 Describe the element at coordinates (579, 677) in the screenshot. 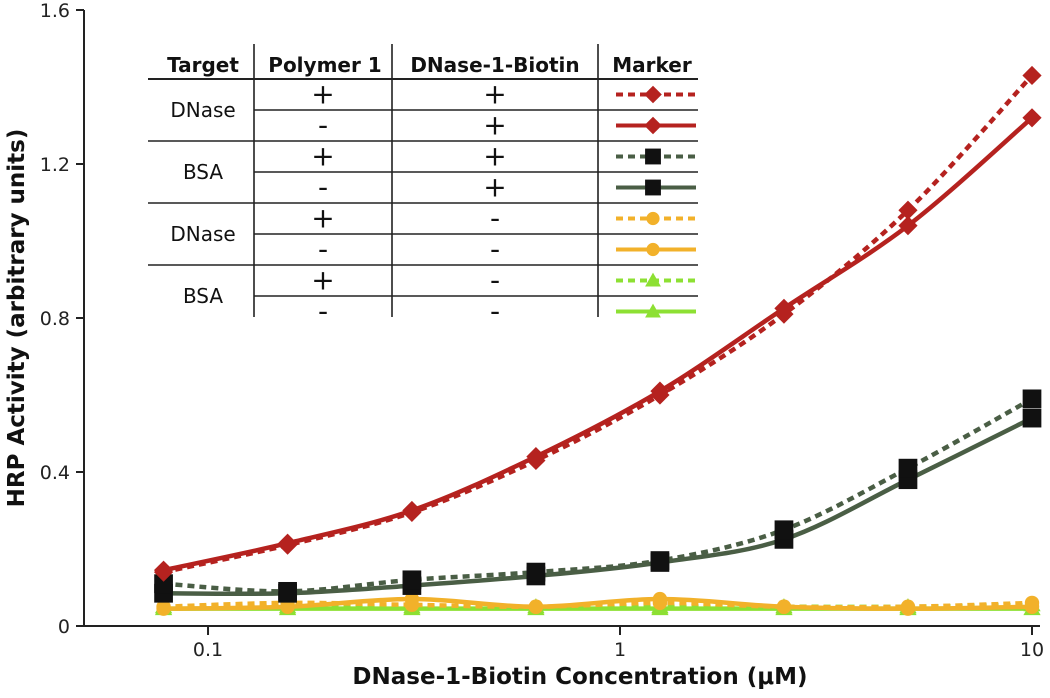

I see `x-axis-title: DNase-1-Biotin Concentration (μM)` at that location.